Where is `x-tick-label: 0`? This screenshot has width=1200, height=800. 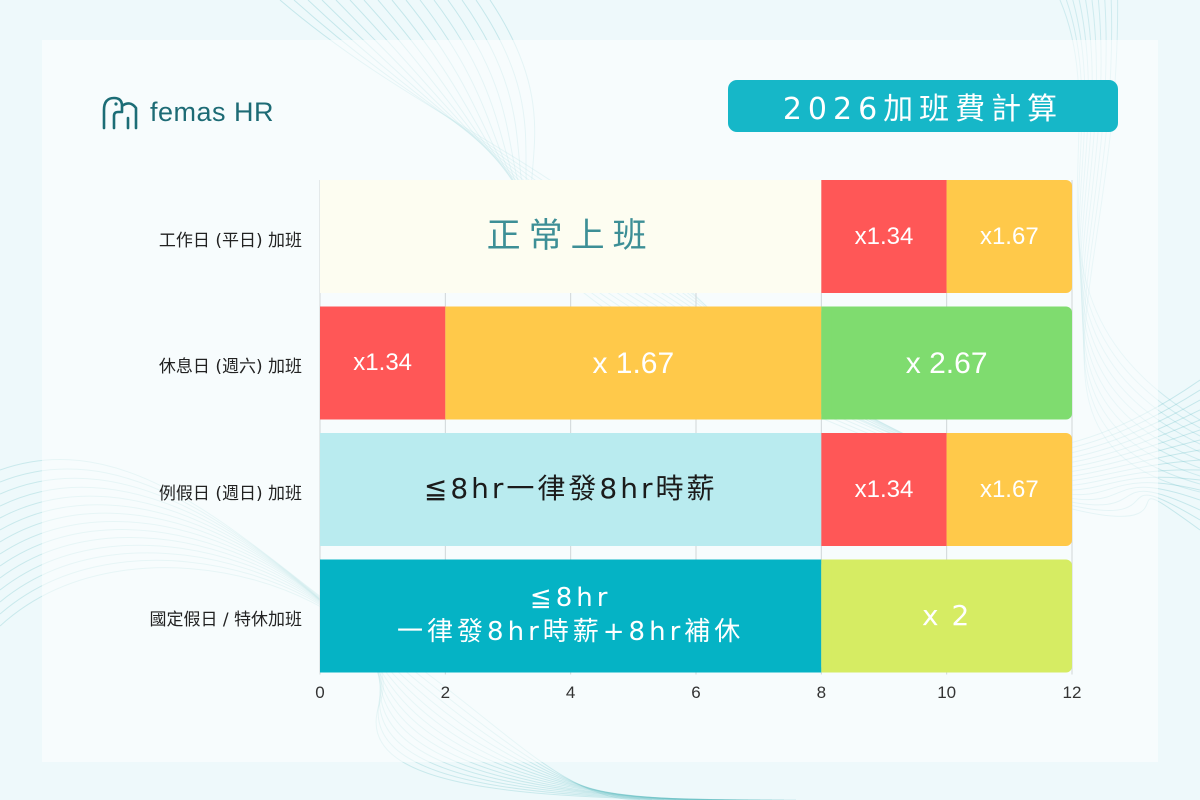
x-tick-label: 0 is located at coordinates (320, 692).